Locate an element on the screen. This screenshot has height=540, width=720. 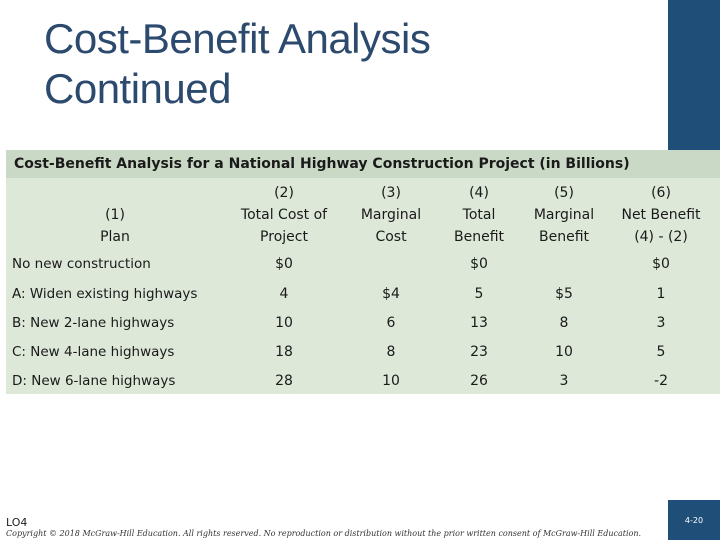
cell-marginal-benefit: 3 is located at coordinates (564, 381).